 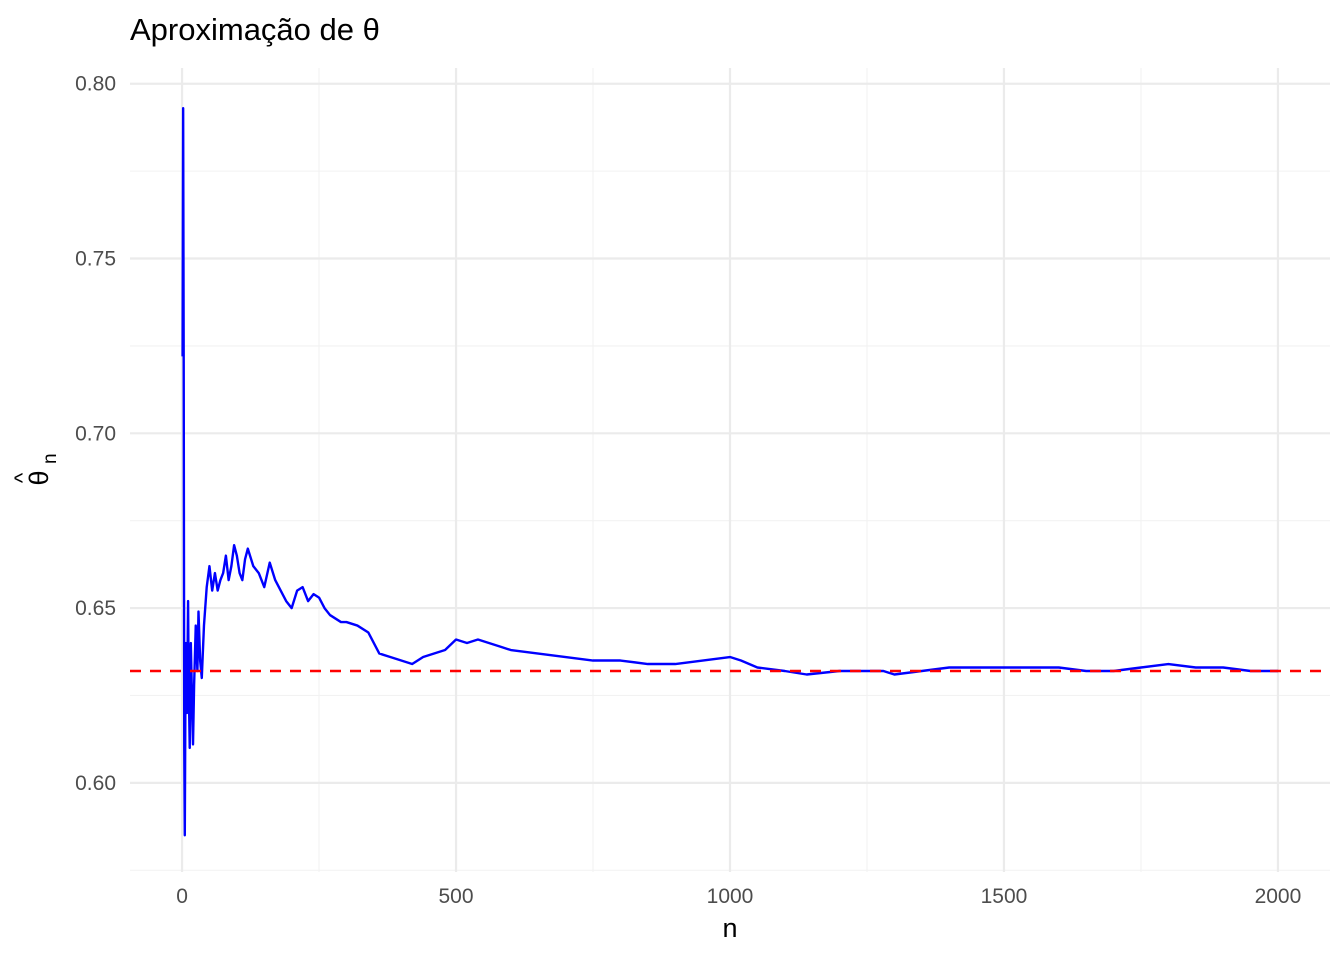 I want to click on x-tick-label: 1500, so click(x=1004, y=896).